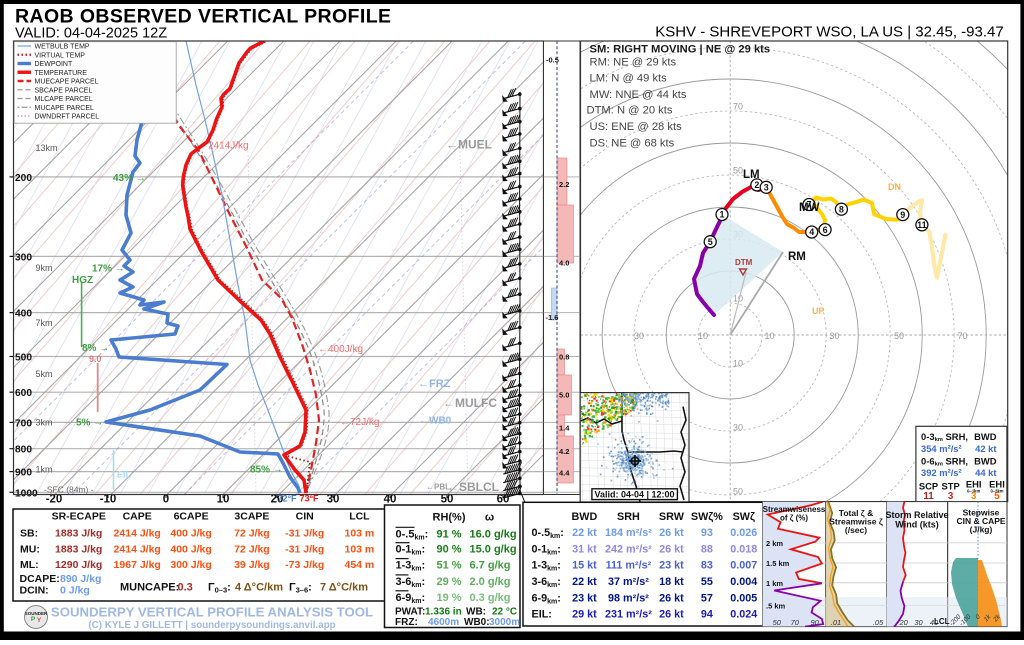 The height and width of the screenshot is (645, 1024). I want to click on svg-text: 7km, so click(44, 323).